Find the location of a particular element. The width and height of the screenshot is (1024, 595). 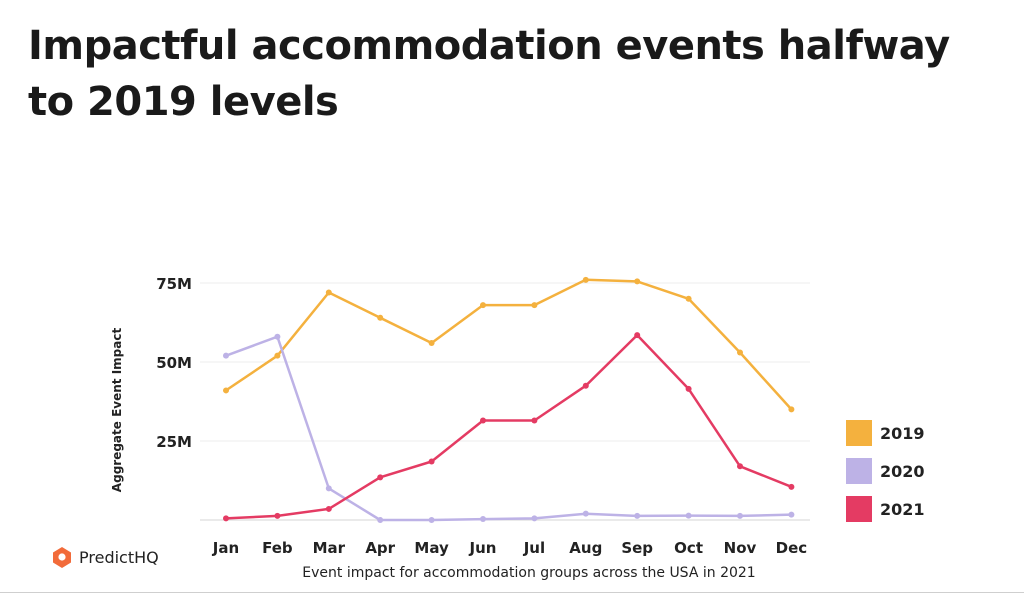

x-axis-ticks: Jan Feb Mar Apr May Jun Jul Aug Sep Oct Nov Dec is located at coordinates (509, 548).